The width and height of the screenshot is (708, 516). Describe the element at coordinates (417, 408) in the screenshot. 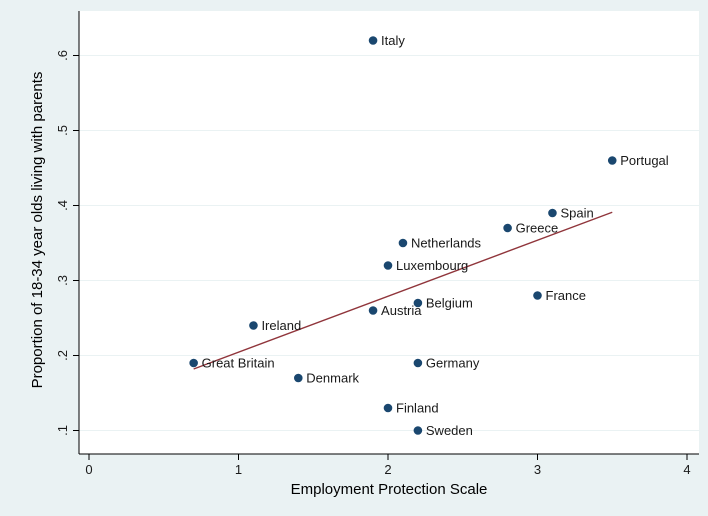

I see `point-label: Finland` at that location.